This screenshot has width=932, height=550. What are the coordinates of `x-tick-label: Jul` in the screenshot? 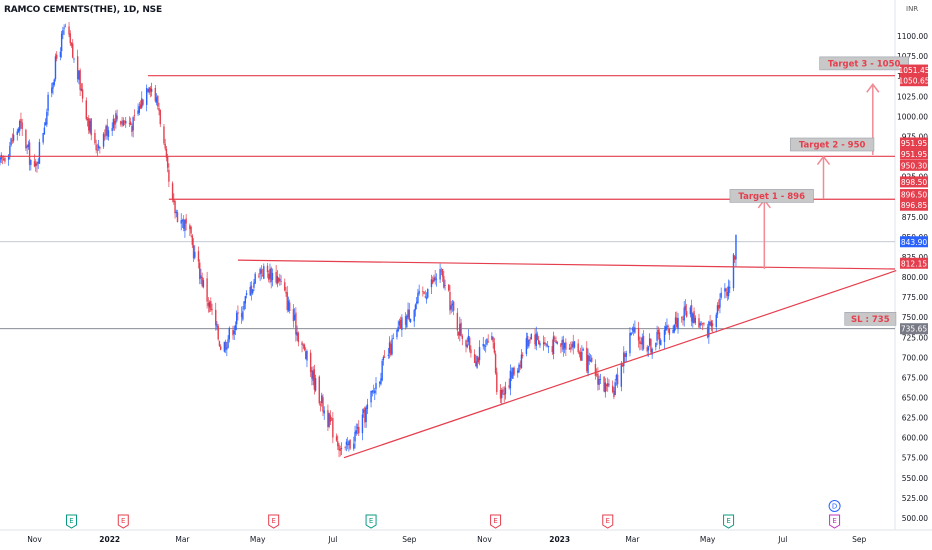 It's located at (332, 539).